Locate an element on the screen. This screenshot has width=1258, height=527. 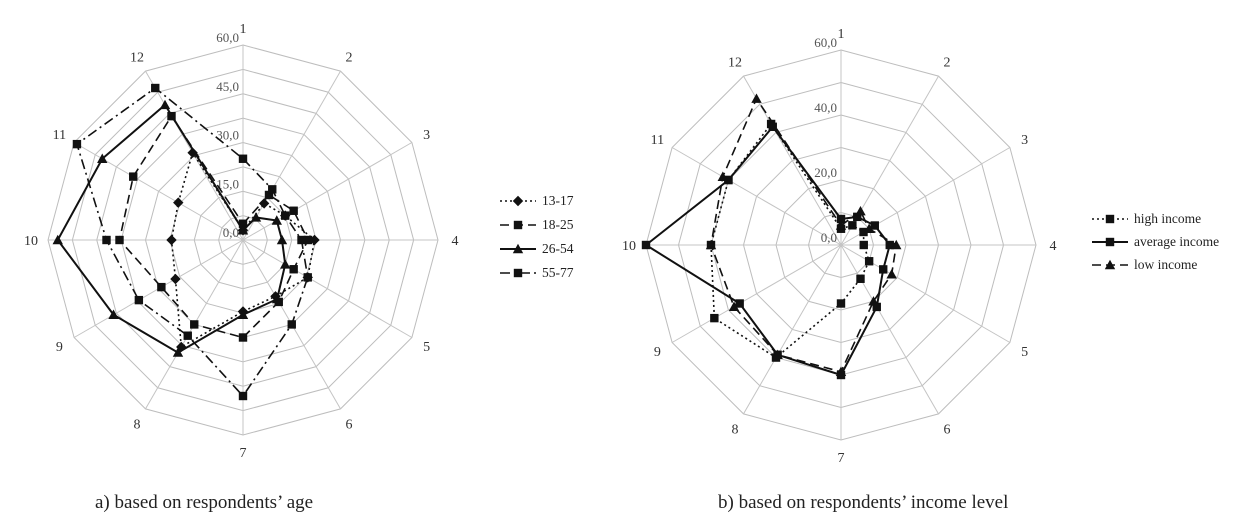
category-label: 9 is located at coordinates (657, 352).